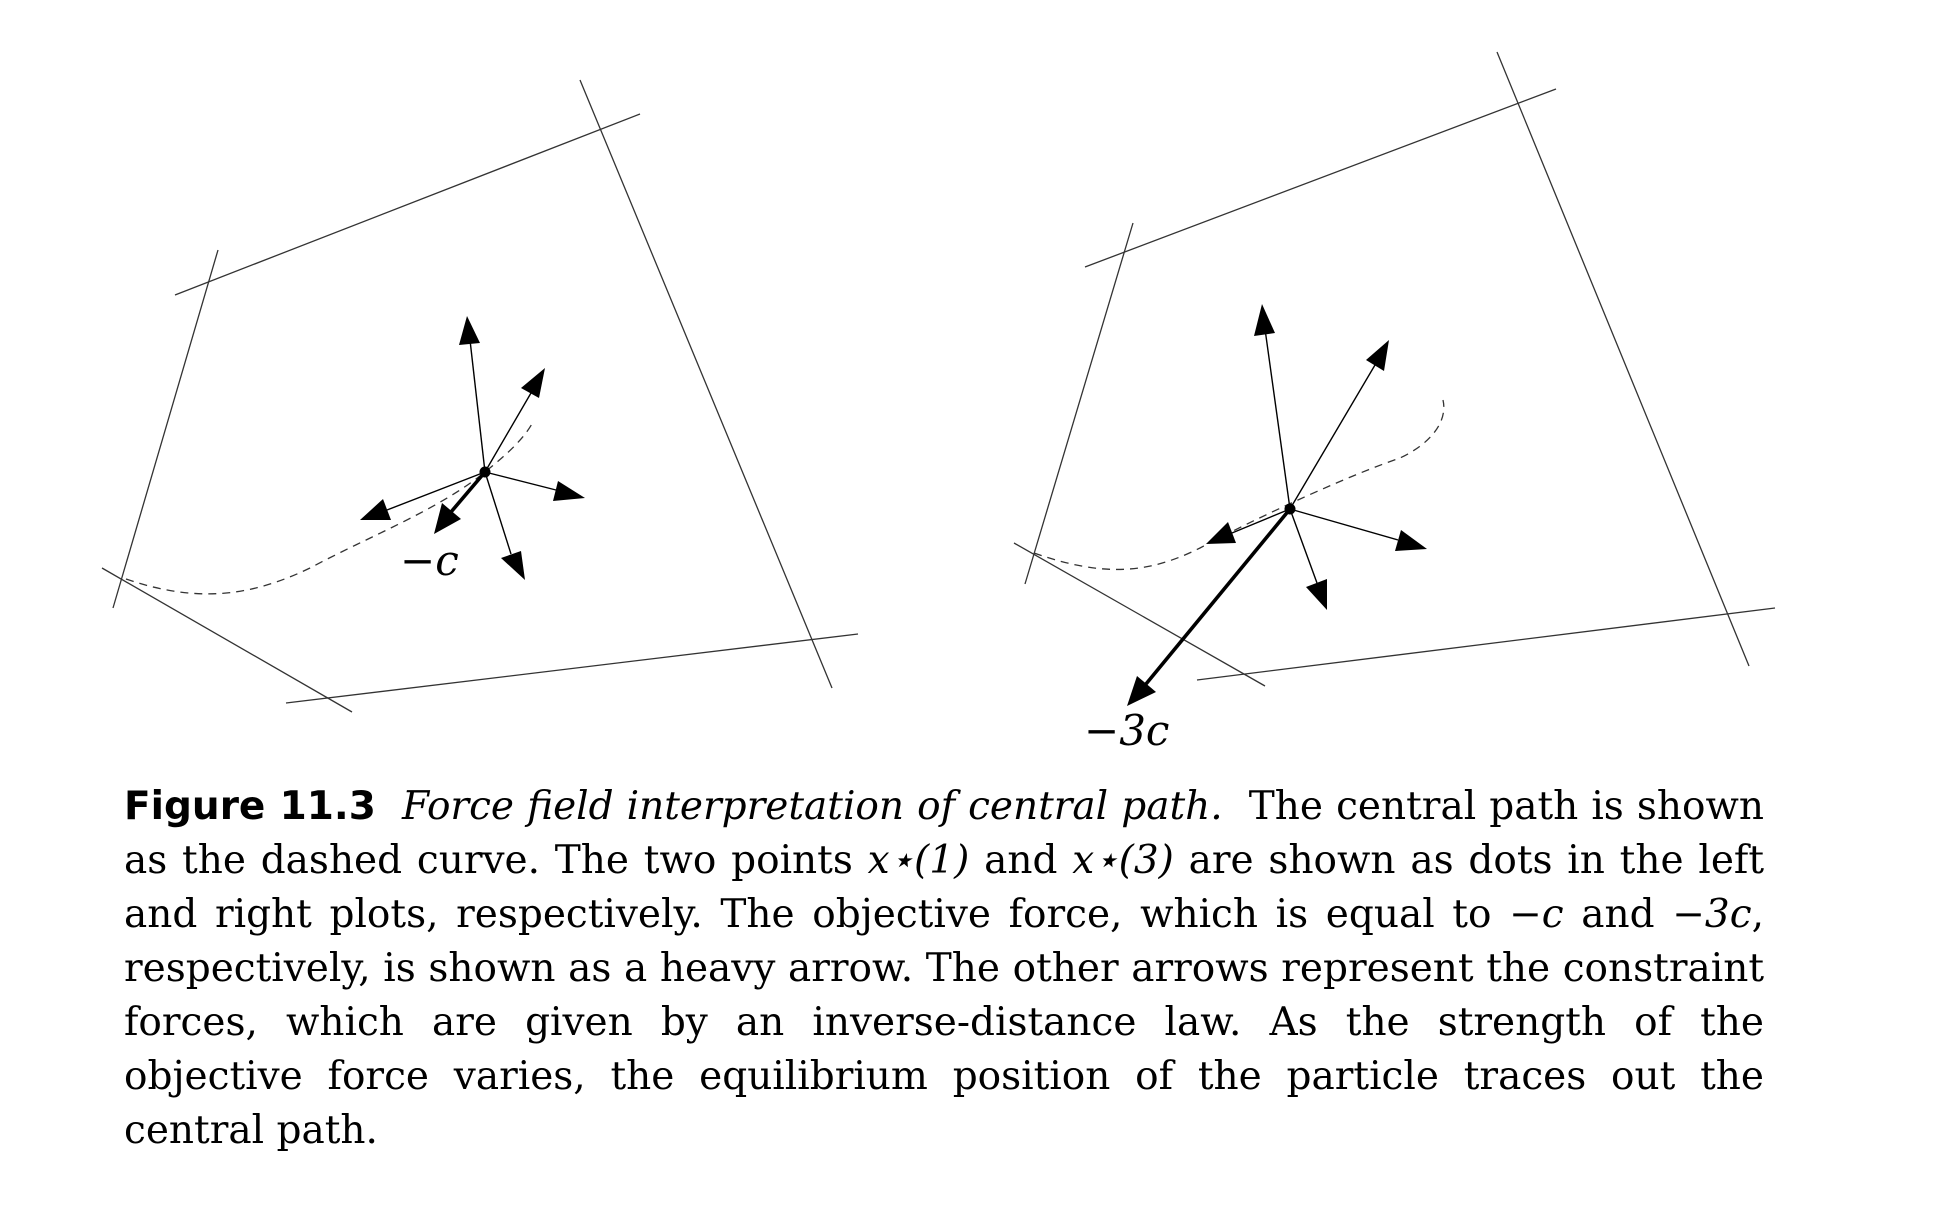 This screenshot has width=1958, height=1224. Describe the element at coordinates (429, 560) in the screenshot. I see `objective-force-label: −c` at that location.